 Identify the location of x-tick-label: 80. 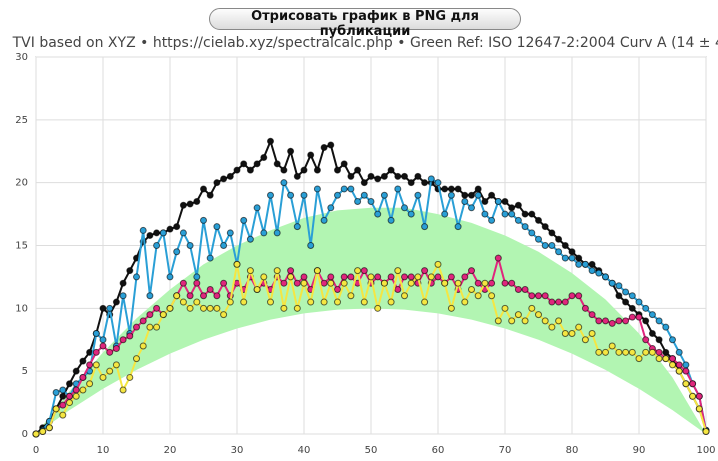
(572, 450).